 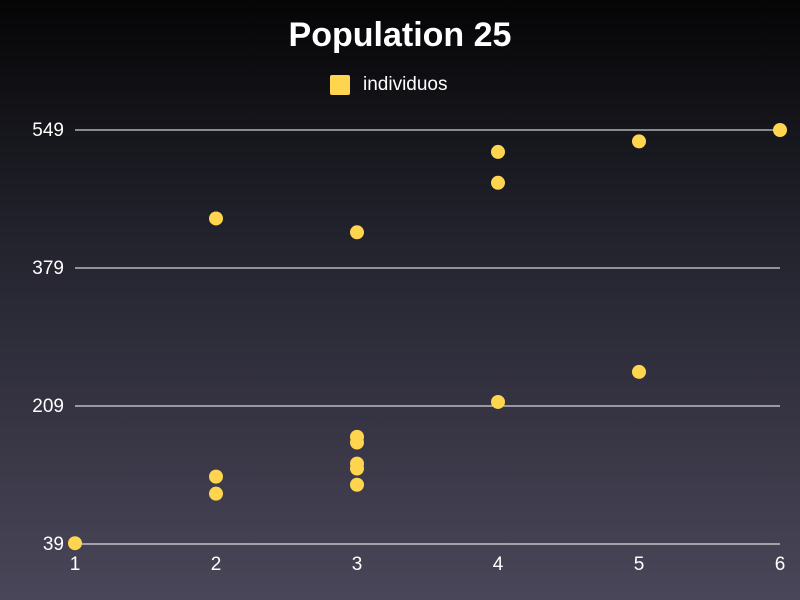 I want to click on y-tick-label: 549, so click(x=48, y=130).